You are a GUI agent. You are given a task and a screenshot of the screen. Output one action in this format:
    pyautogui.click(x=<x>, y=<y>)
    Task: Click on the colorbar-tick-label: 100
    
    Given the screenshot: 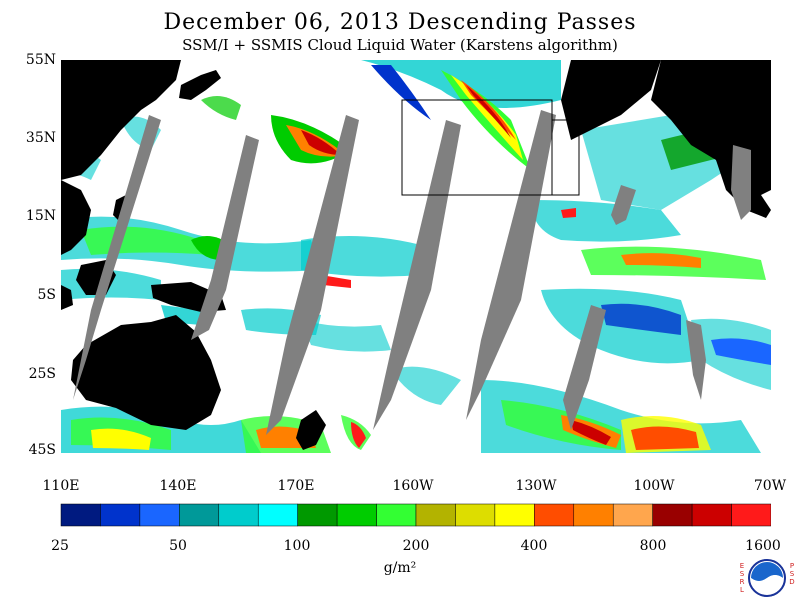 What is the action you would take?
    pyautogui.click(x=297, y=546)
    